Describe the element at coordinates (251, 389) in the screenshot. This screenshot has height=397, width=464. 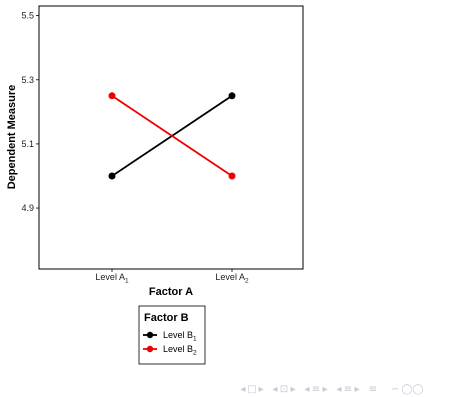
I see `nav-glyph: □` at that location.